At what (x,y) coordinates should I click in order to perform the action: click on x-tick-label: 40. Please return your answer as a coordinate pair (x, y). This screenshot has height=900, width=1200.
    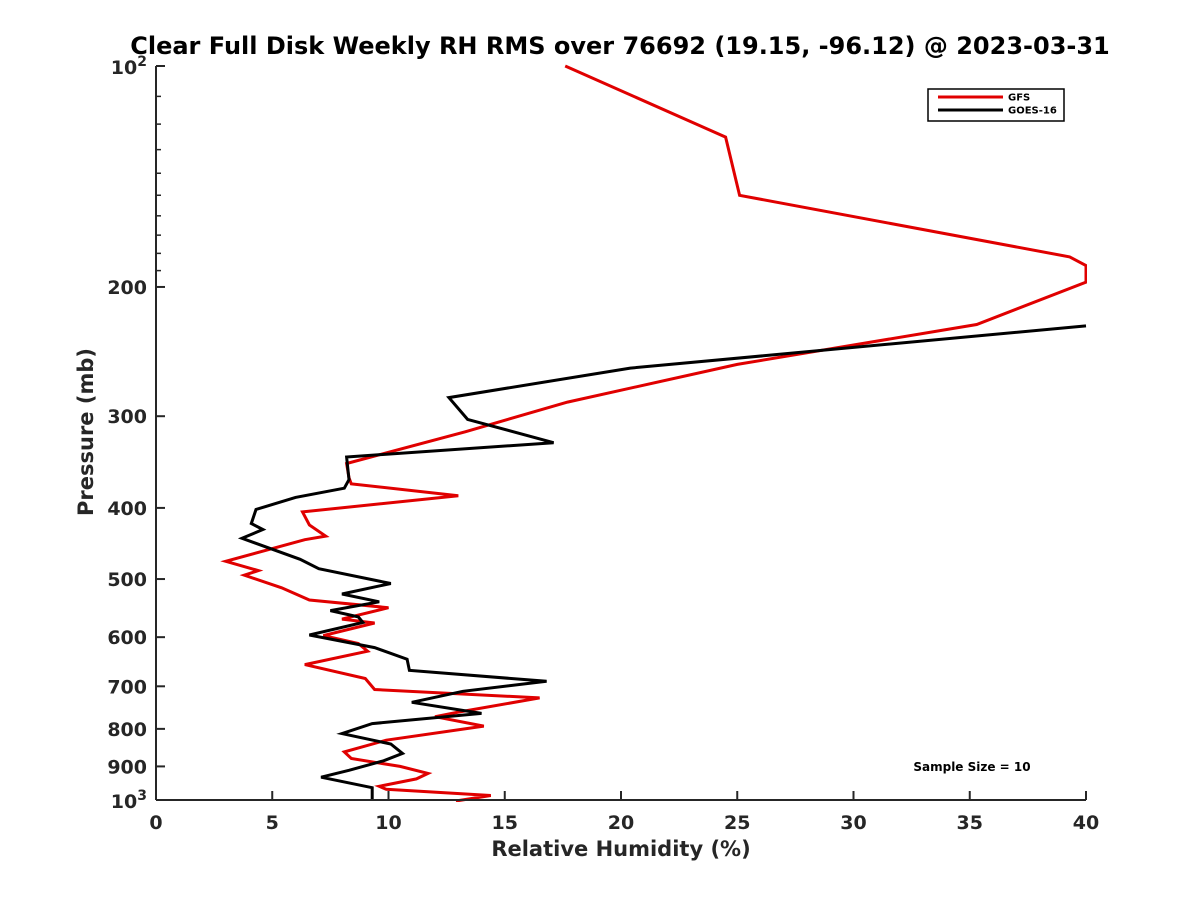
    Looking at the image, I should click on (1086, 823).